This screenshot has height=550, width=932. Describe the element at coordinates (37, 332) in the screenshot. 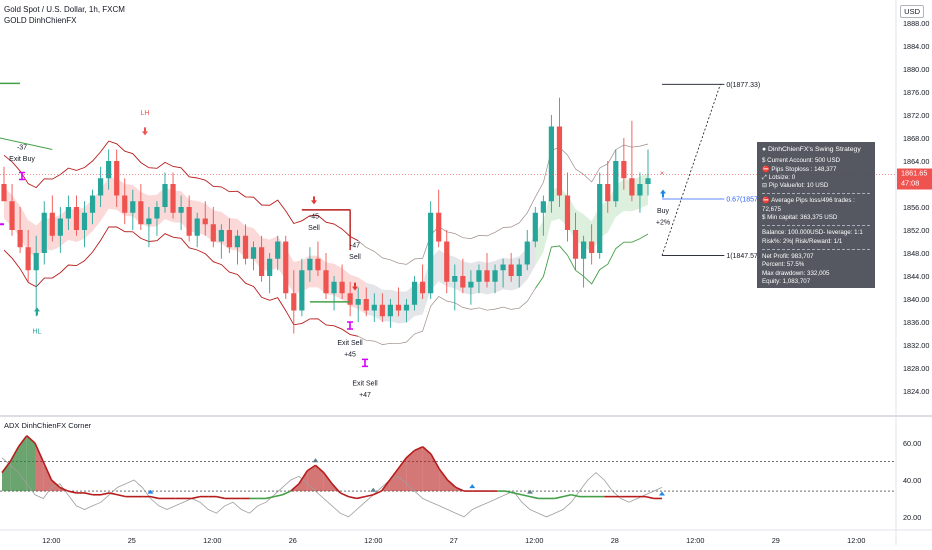

I see `annotation-label: HL` at that location.